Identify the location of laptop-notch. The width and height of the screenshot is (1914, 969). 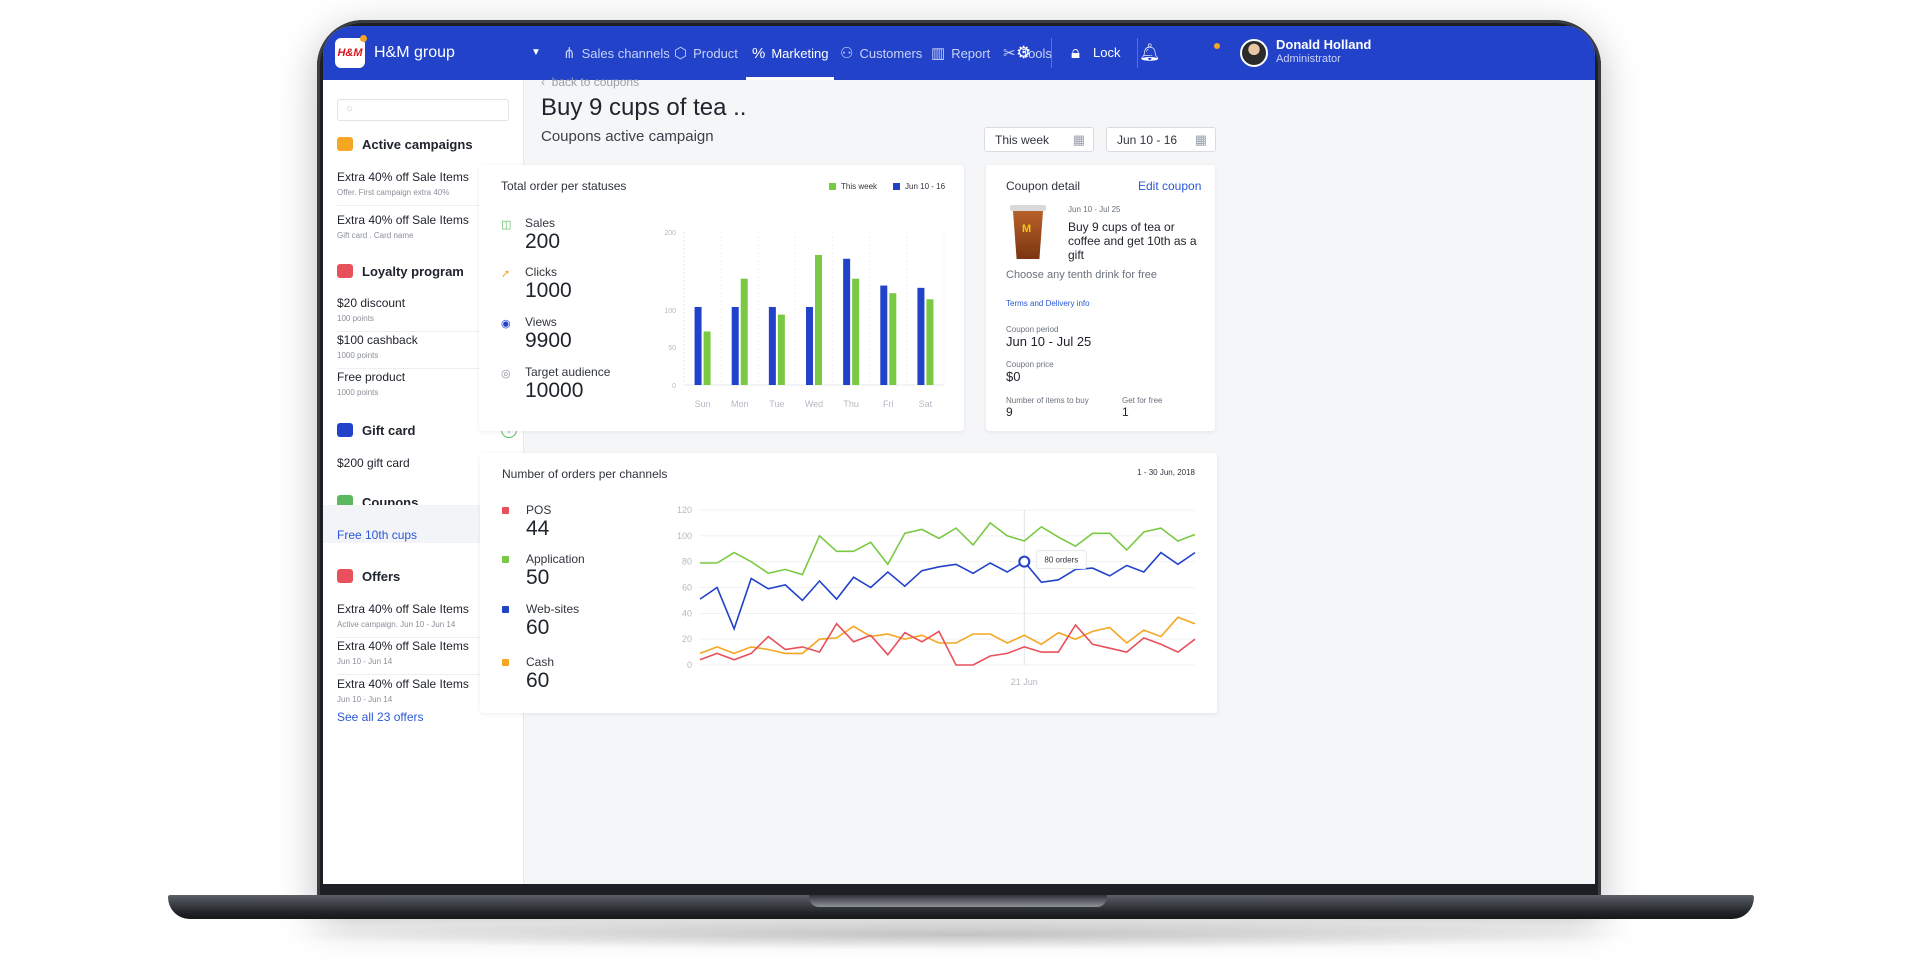
(958, 901).